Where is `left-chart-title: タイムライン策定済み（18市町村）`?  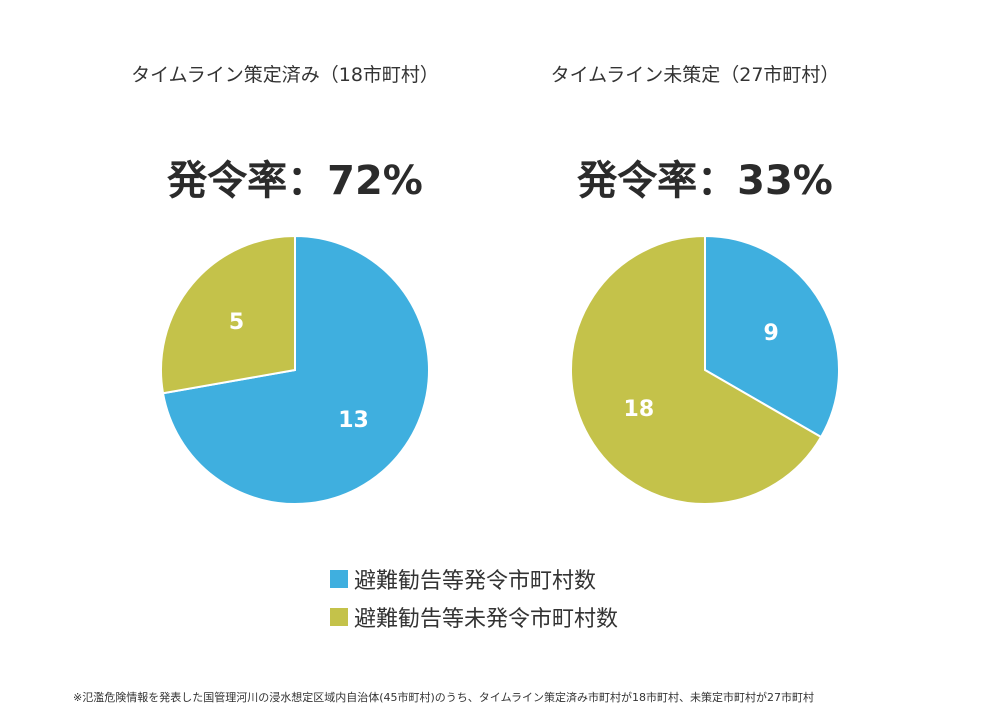 left-chart-title: タイムライン策定済み（18市町村） is located at coordinates (285, 75).